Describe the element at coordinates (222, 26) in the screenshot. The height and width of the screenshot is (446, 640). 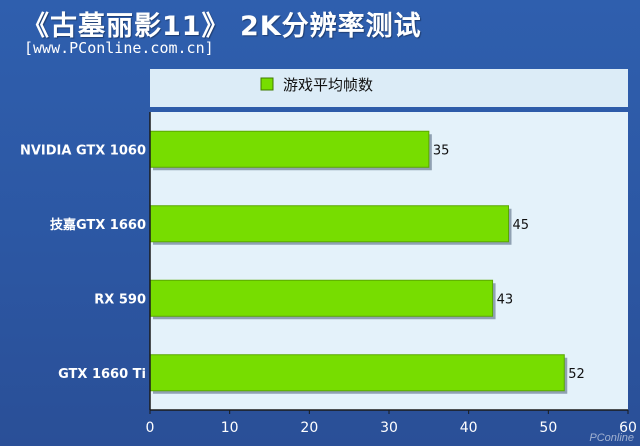
I see `page-title: 《古墓丽影11》 2K分辨率测试` at that location.